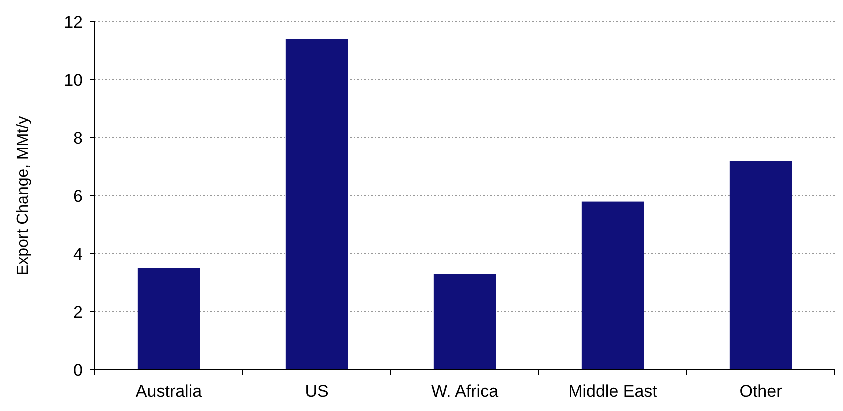 The width and height of the screenshot is (843, 411). I want to click on y-tick-label: 4, so click(78, 254).